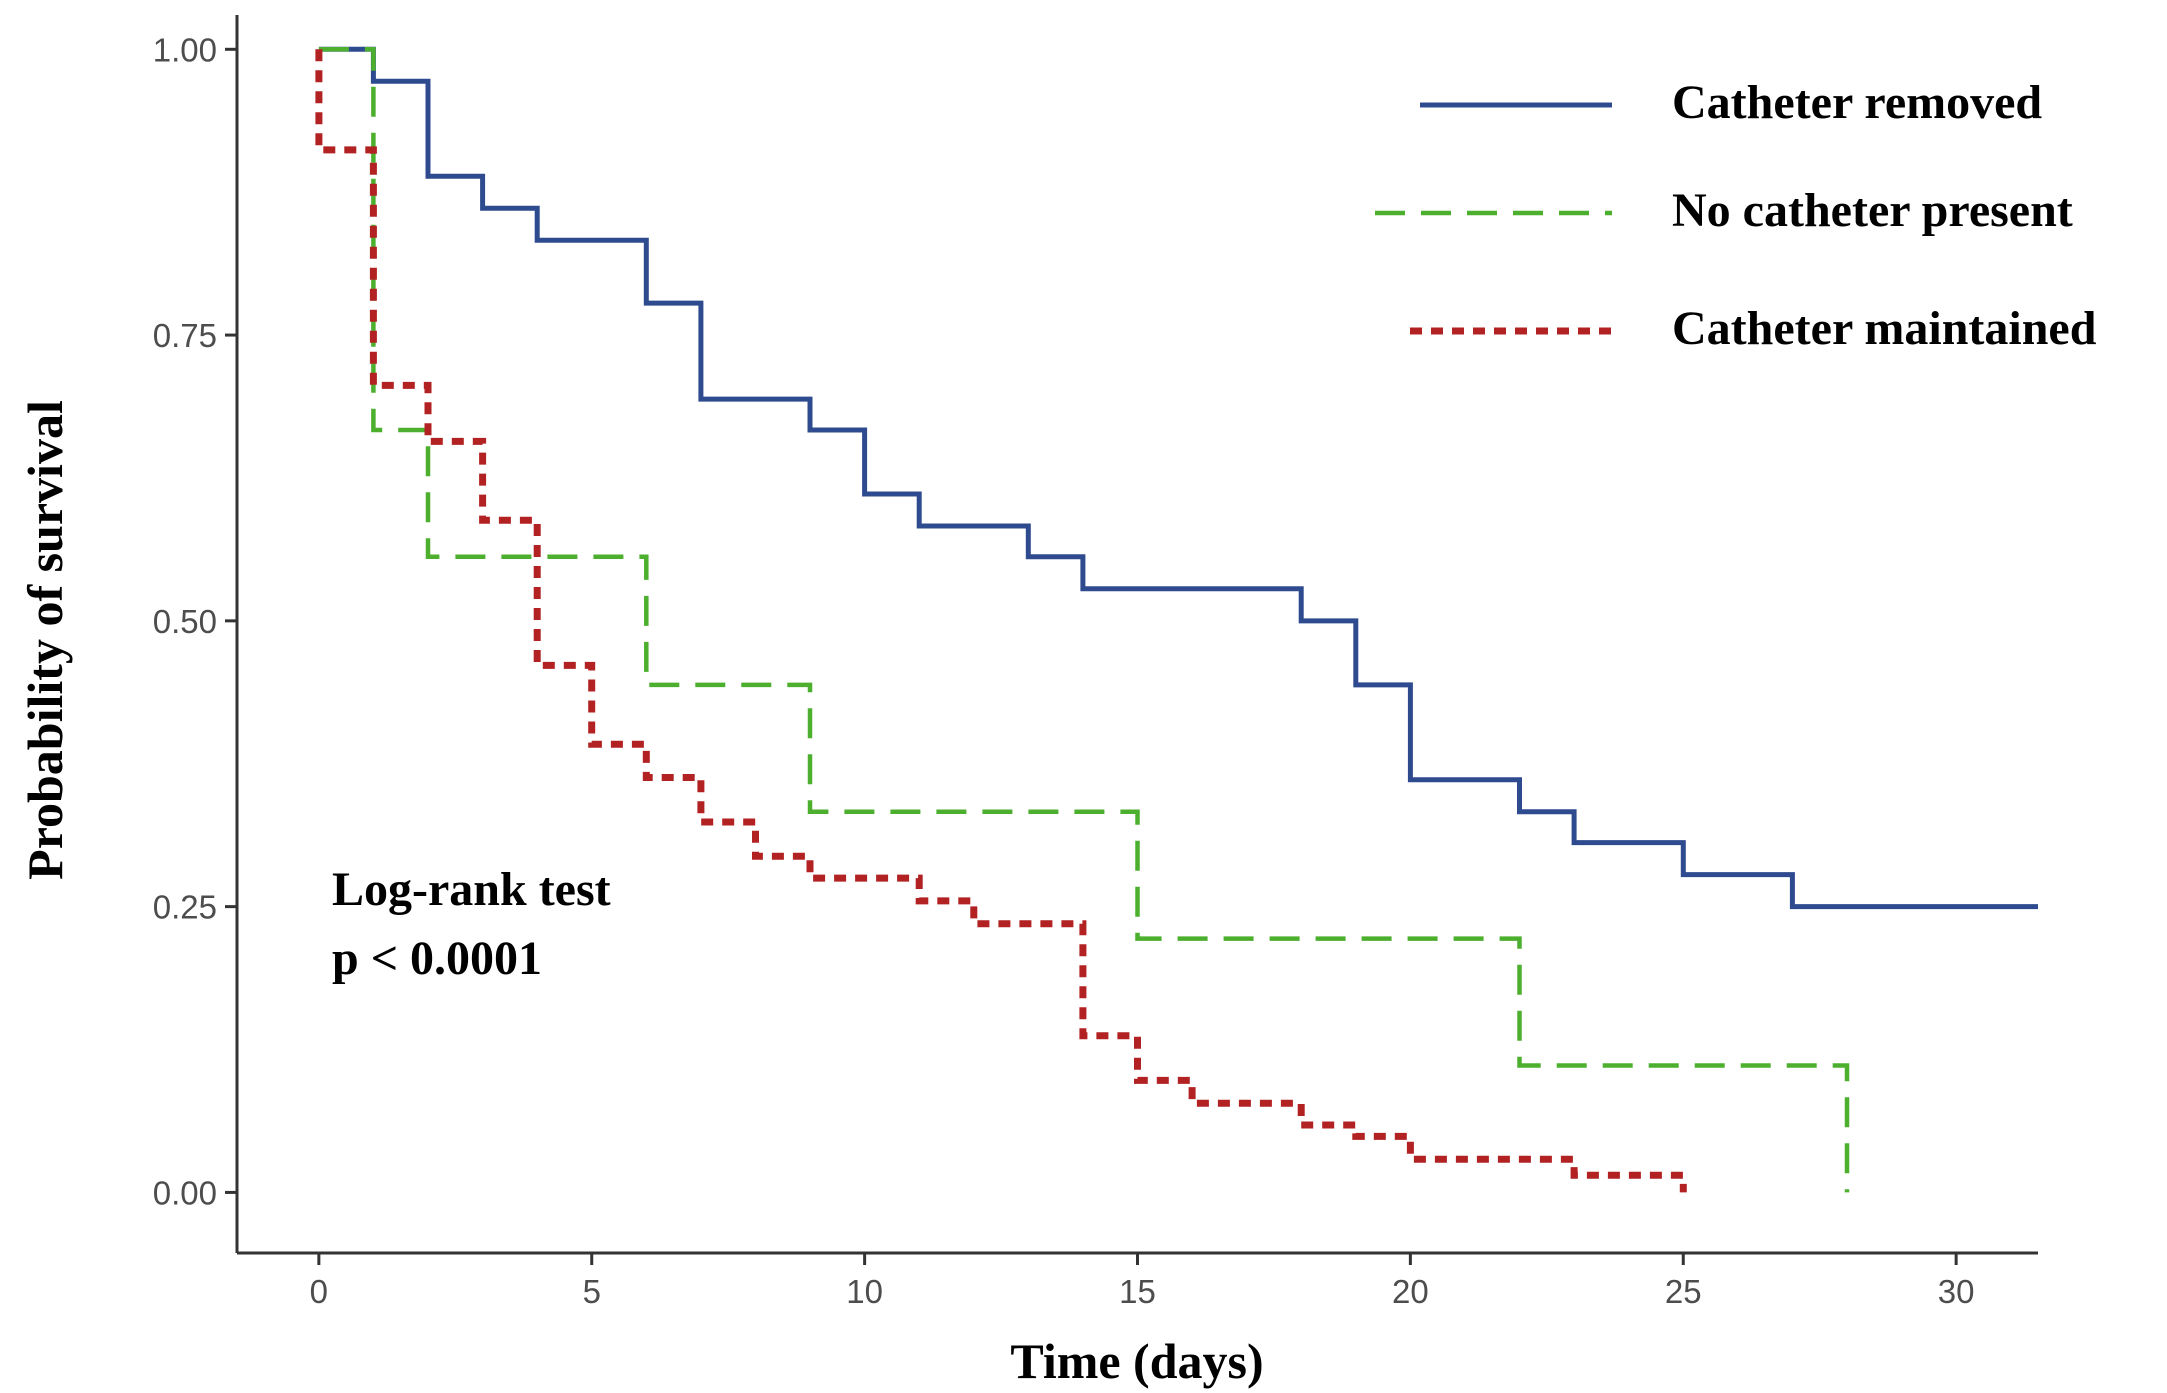 The height and width of the screenshot is (1393, 2167). I want to click on y-tick-label: 0.25, so click(185, 907).